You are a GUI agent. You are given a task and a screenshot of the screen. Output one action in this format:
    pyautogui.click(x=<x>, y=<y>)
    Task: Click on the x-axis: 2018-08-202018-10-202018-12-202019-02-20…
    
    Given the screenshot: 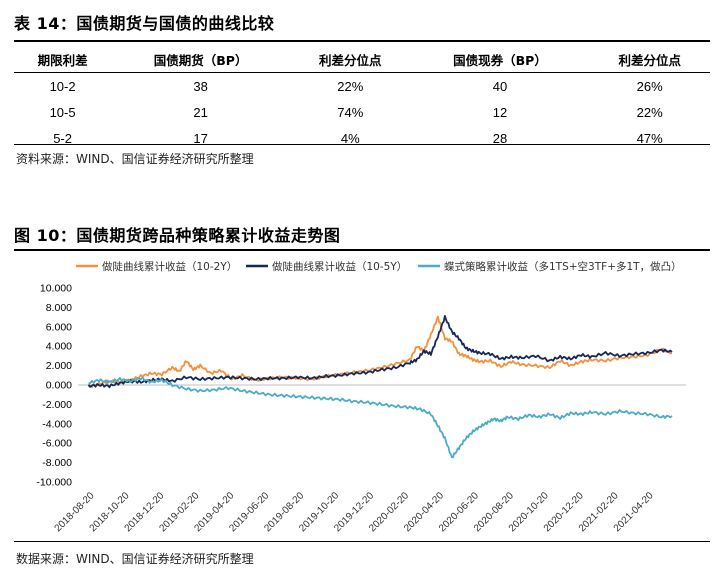 What is the action you would take?
    pyautogui.click(x=354, y=512)
    